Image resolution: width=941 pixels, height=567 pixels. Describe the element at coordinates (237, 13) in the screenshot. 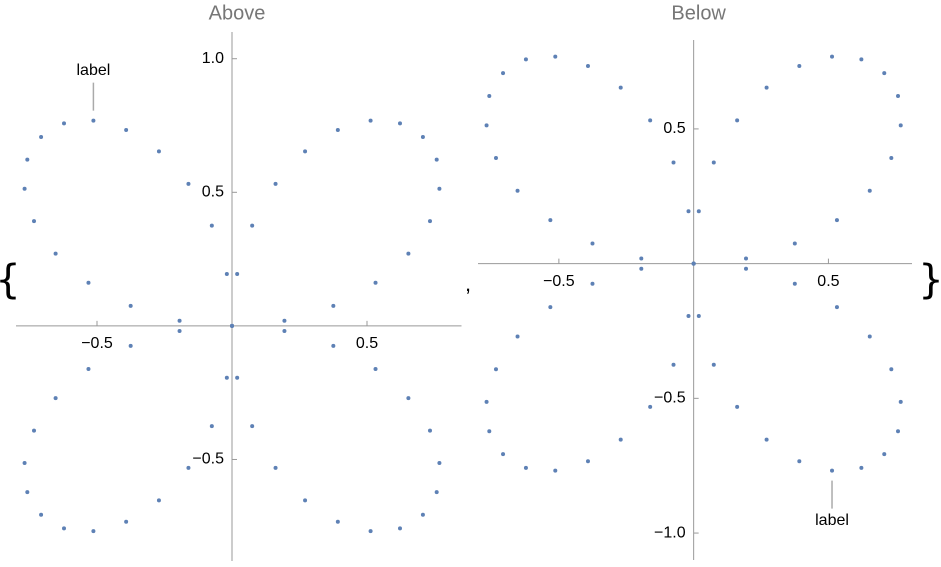

I see `chart-title: Above` at that location.